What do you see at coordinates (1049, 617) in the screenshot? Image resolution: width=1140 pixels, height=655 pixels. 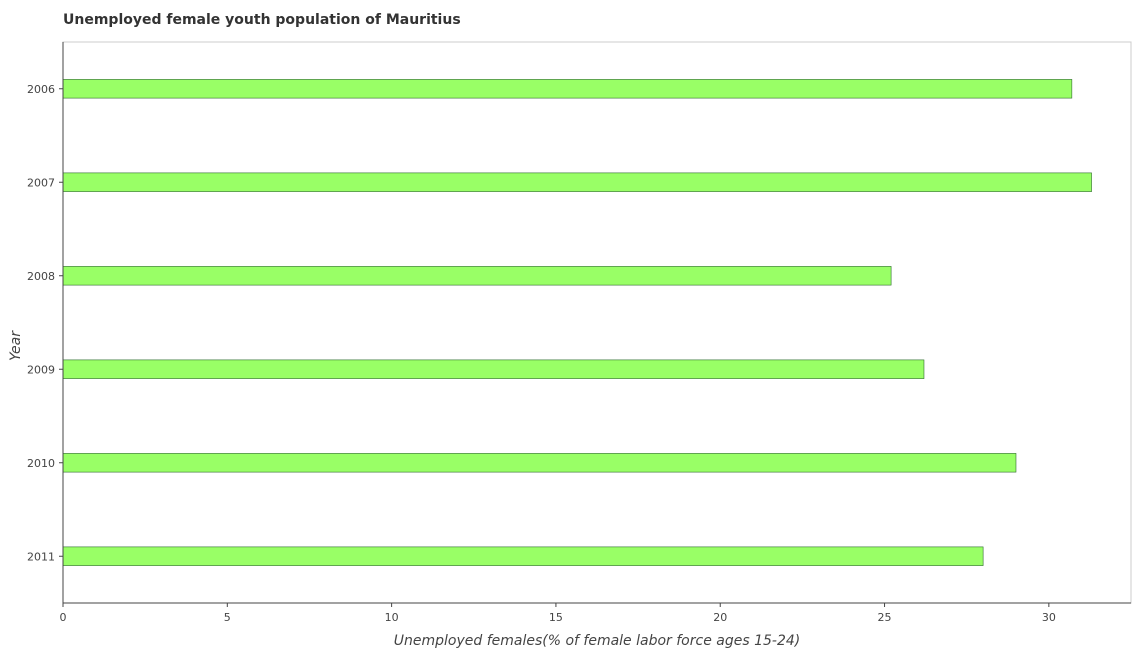 I see `x-tick-label: 30` at bounding box center [1049, 617].